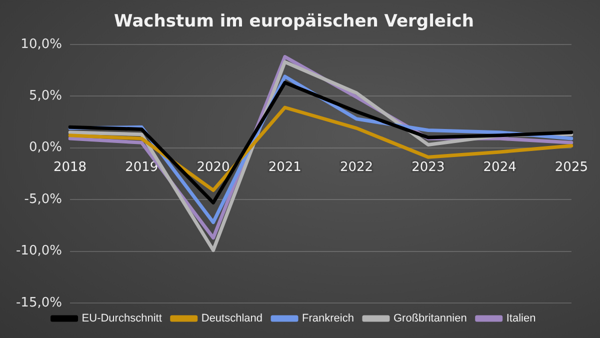 The image size is (600, 338). I want to click on x-tick-label: 2020, so click(213, 168).